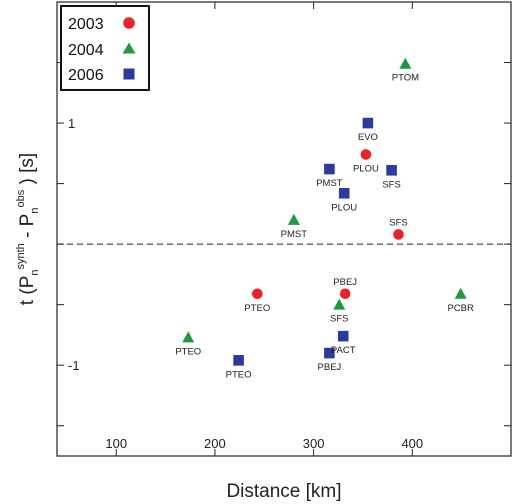  Describe the element at coordinates (329, 169) in the screenshot. I see `point-2006-pmst` at that location.